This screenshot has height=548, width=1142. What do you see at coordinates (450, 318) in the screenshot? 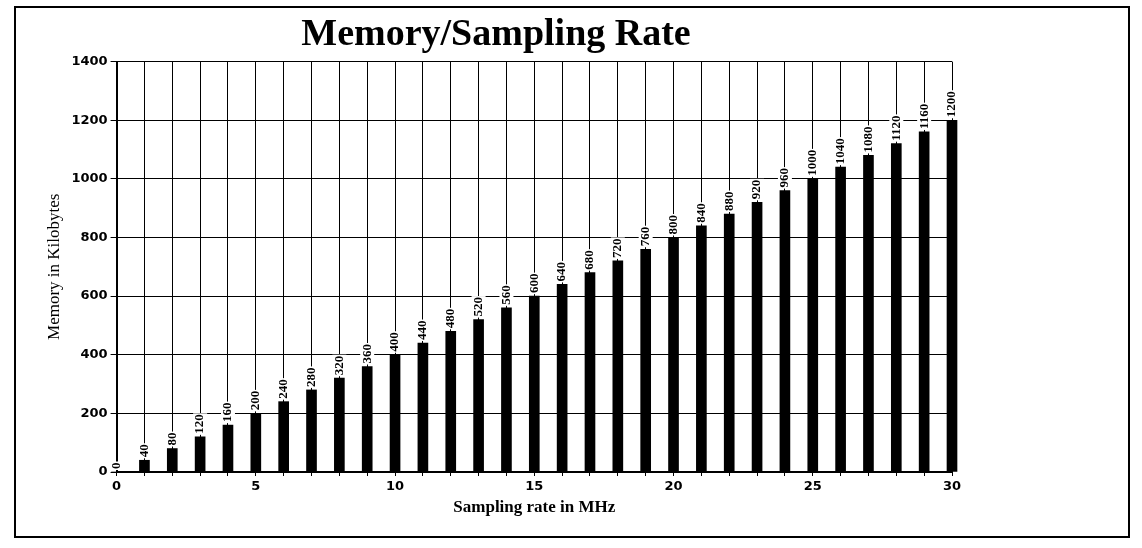
I see `data-label: 480` at bounding box center [450, 318].